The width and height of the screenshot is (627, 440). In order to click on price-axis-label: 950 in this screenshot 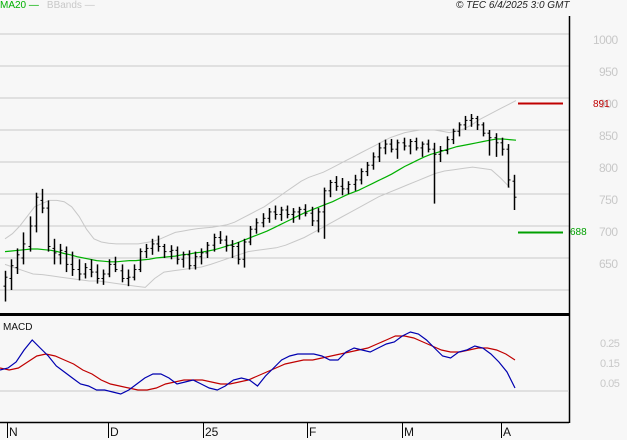, I will do `click(608, 72)`.